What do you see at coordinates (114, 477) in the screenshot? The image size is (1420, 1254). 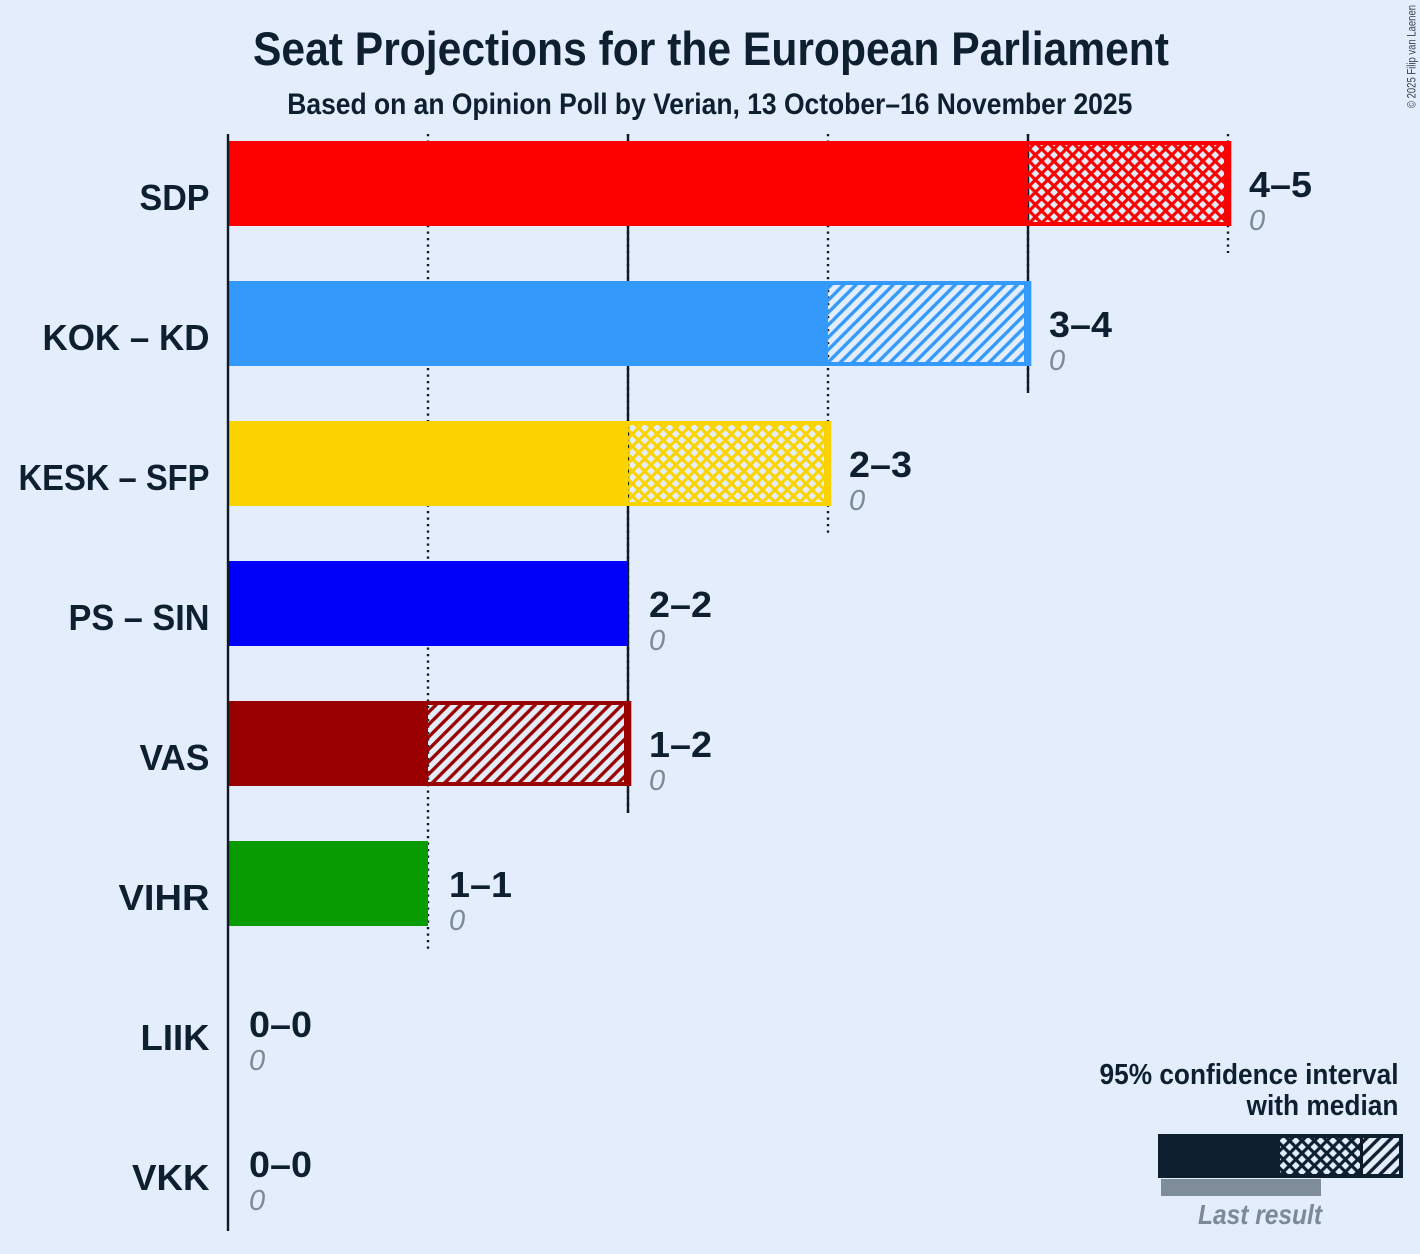 I see `svg-text: KESK – SFP` at bounding box center [114, 477].